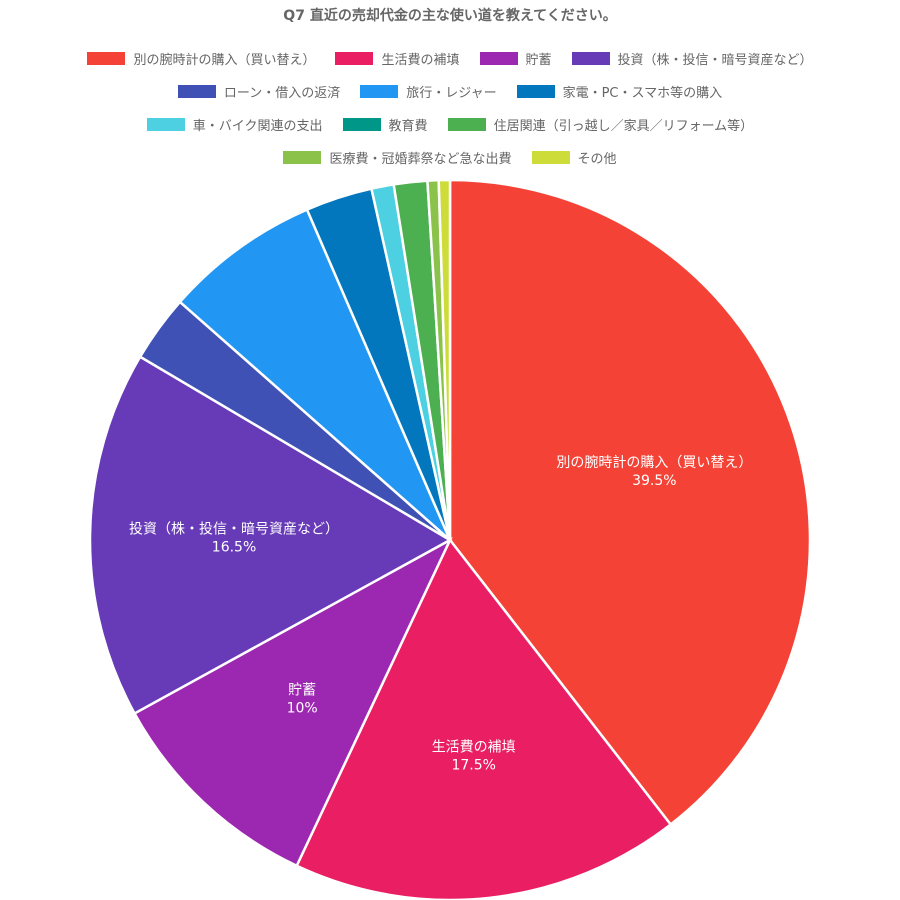 The height and width of the screenshot is (900, 900). Describe the element at coordinates (473, 766) in the screenshot. I see `slice-label-value: 17.5%` at that location.